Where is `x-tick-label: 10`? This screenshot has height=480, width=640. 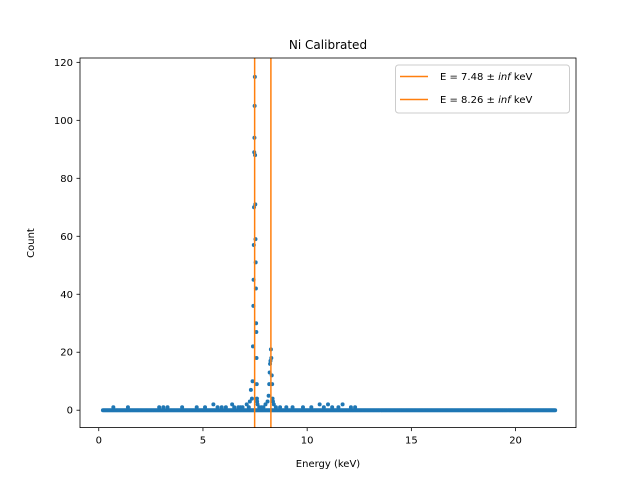
x-tick-label: 10 is located at coordinates (307, 441).